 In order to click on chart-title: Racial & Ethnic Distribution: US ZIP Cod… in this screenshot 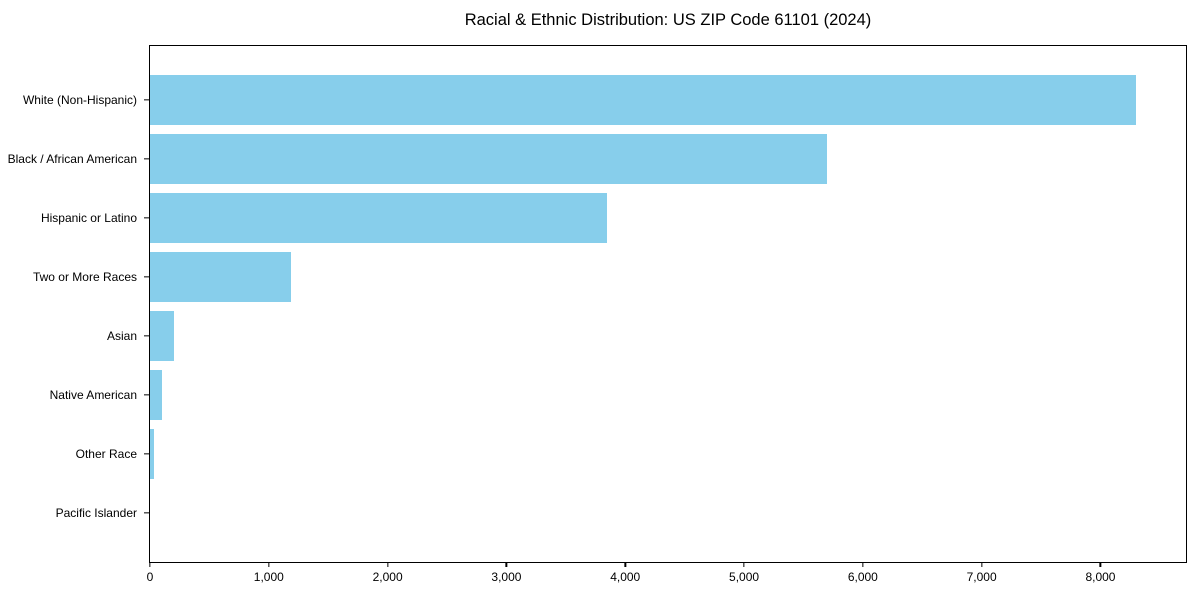, I will do `click(668, 20)`.